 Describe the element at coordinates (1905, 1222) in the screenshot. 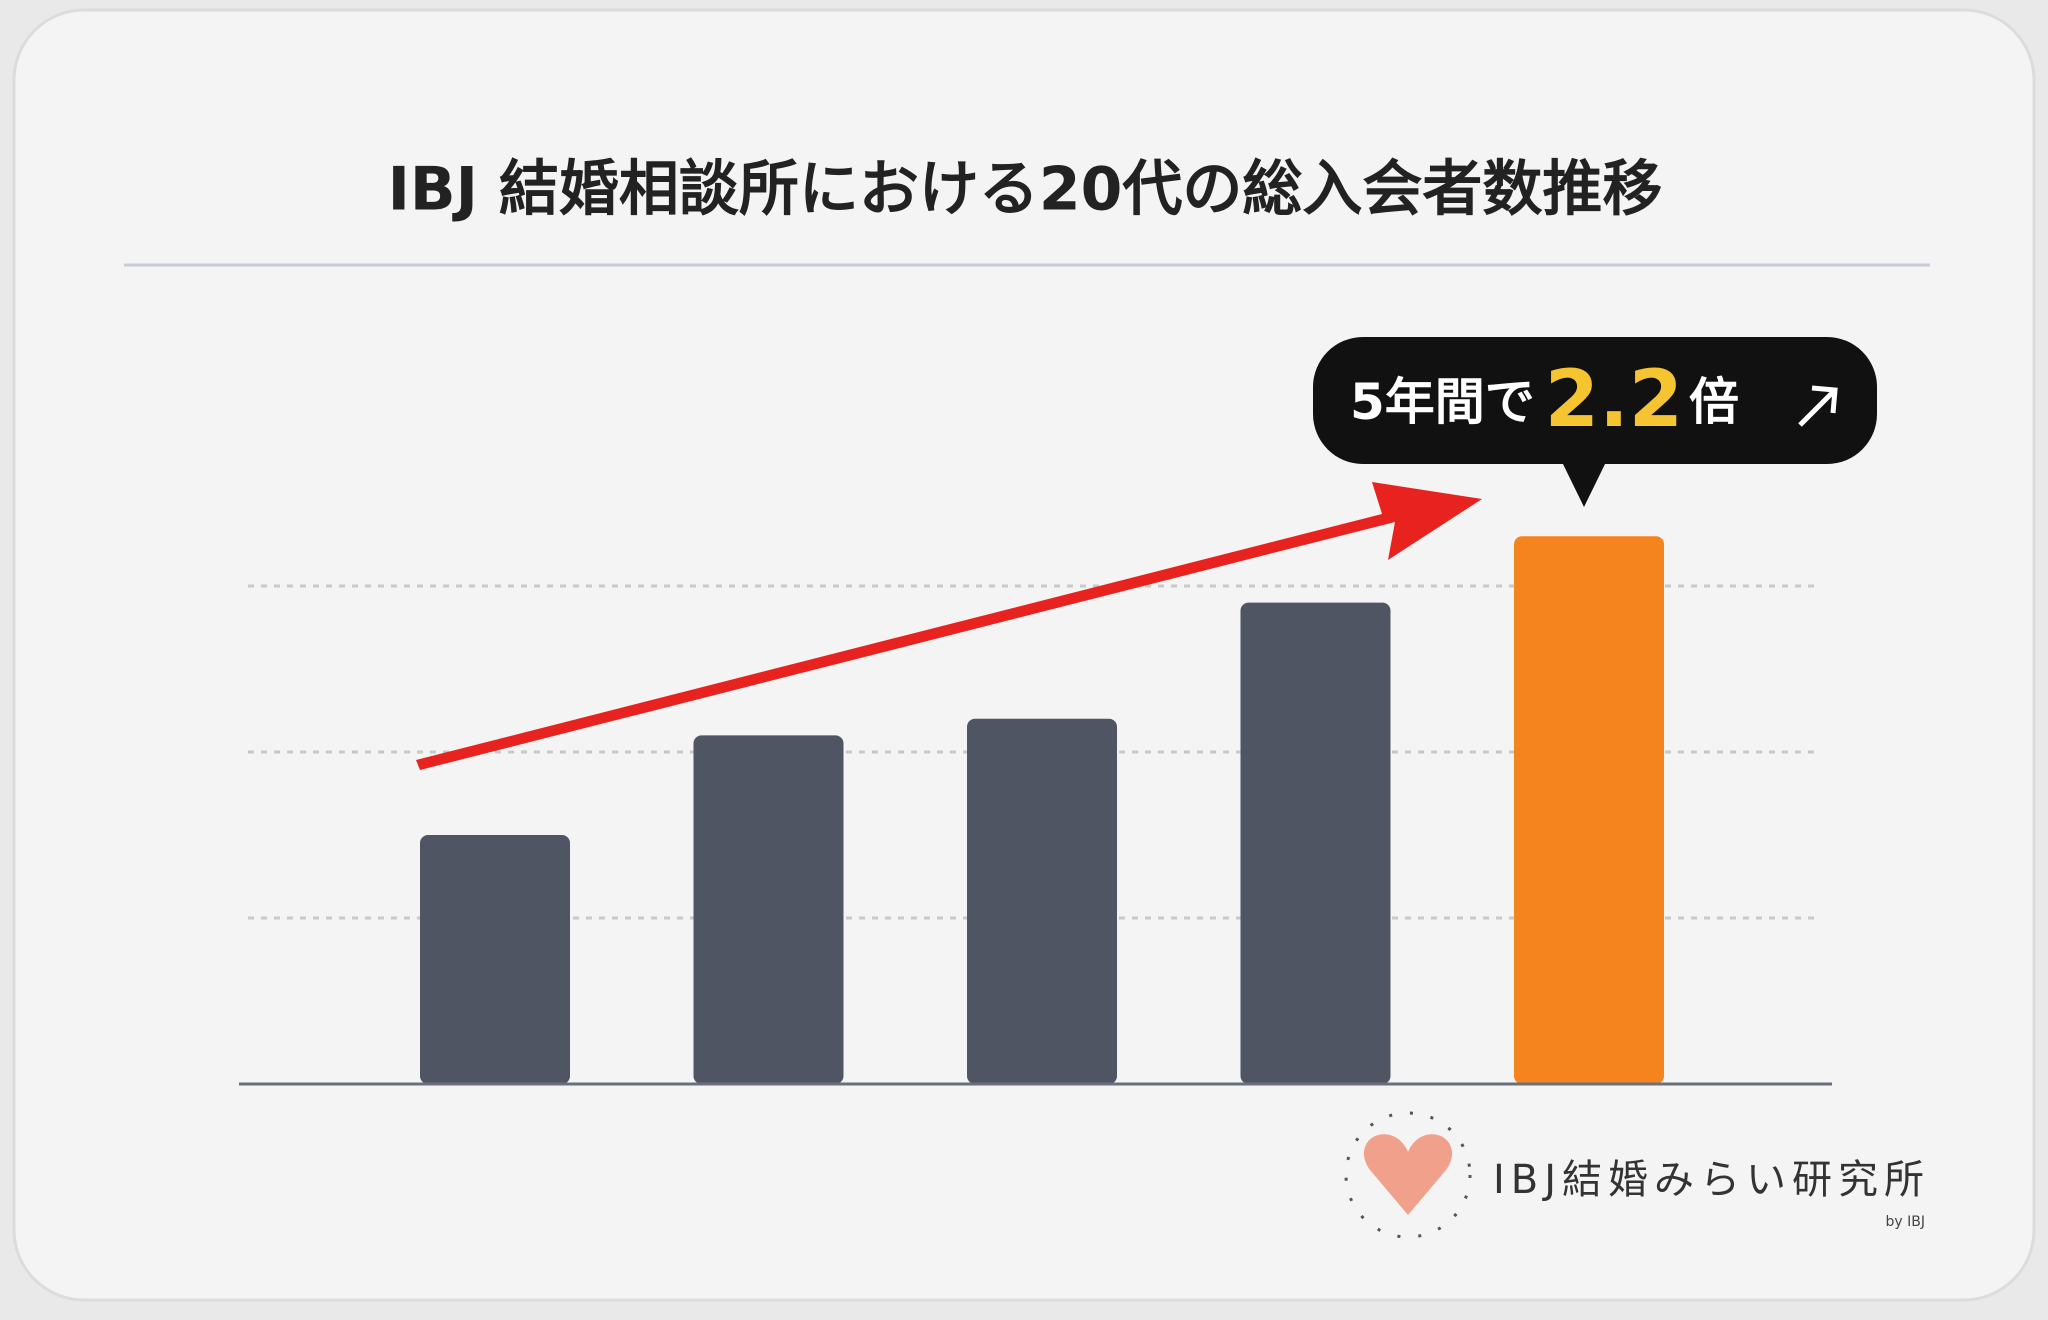

I see `logo-by: by IBJ` at that location.